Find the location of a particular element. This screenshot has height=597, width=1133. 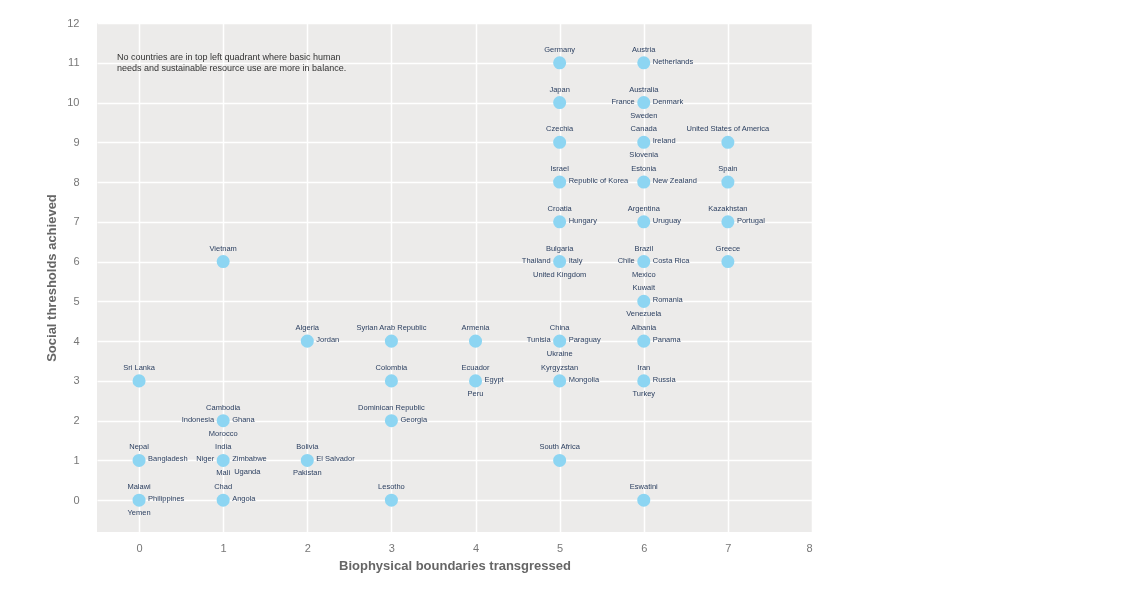

y-tick-label: 0 is located at coordinates (76, 499).